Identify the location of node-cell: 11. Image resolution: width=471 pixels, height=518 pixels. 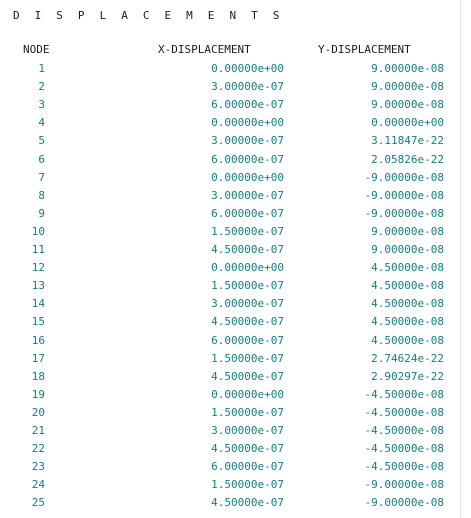
(38, 249).